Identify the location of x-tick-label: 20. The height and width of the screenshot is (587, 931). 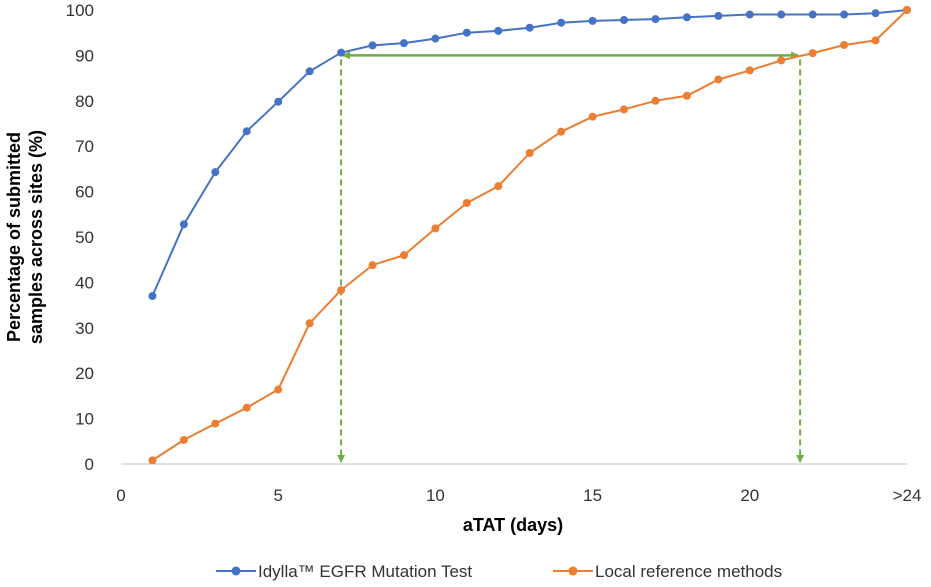
(749, 495).